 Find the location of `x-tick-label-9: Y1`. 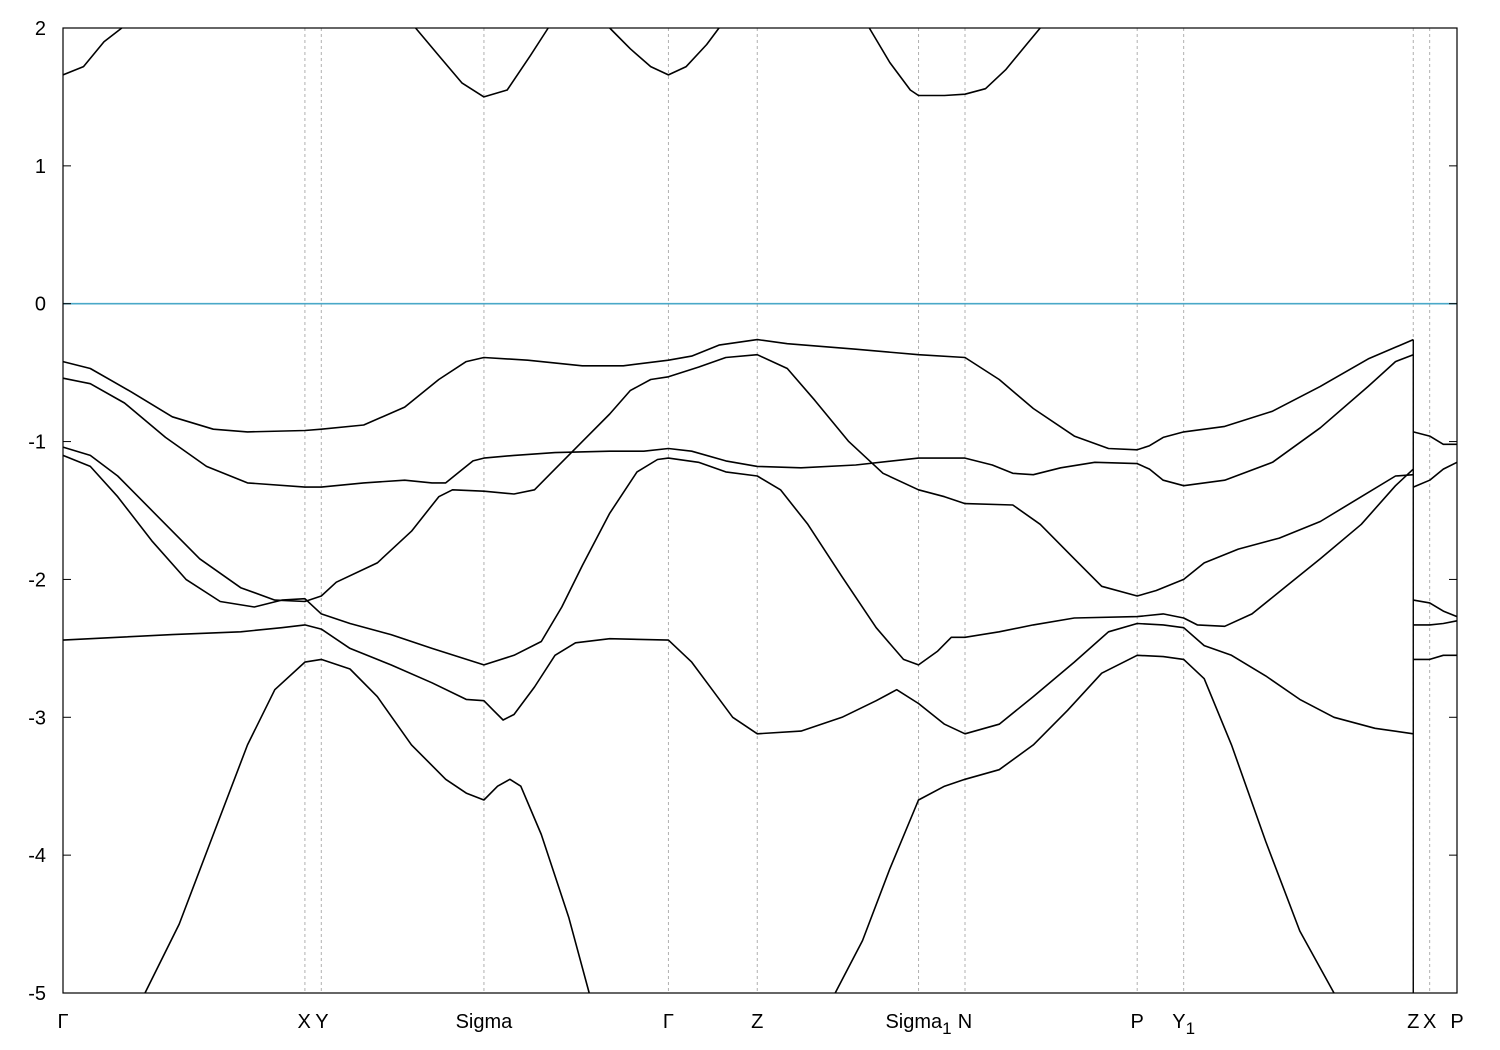

x-tick-label-9: Y1 is located at coordinates (1183, 1024).